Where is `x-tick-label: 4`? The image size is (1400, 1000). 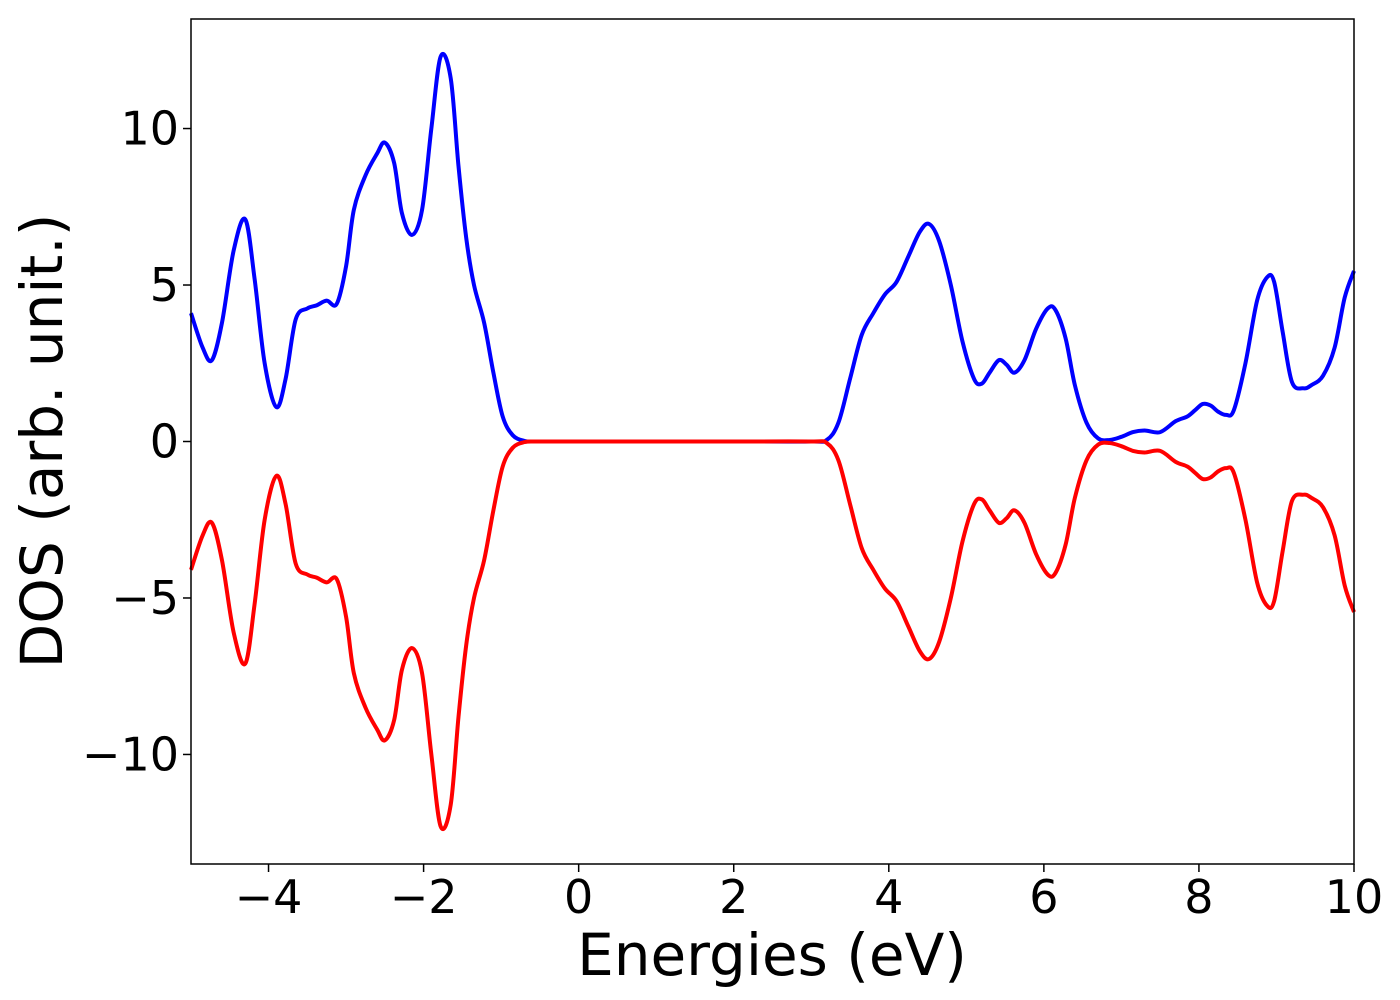 x-tick-label: 4 is located at coordinates (888, 897).